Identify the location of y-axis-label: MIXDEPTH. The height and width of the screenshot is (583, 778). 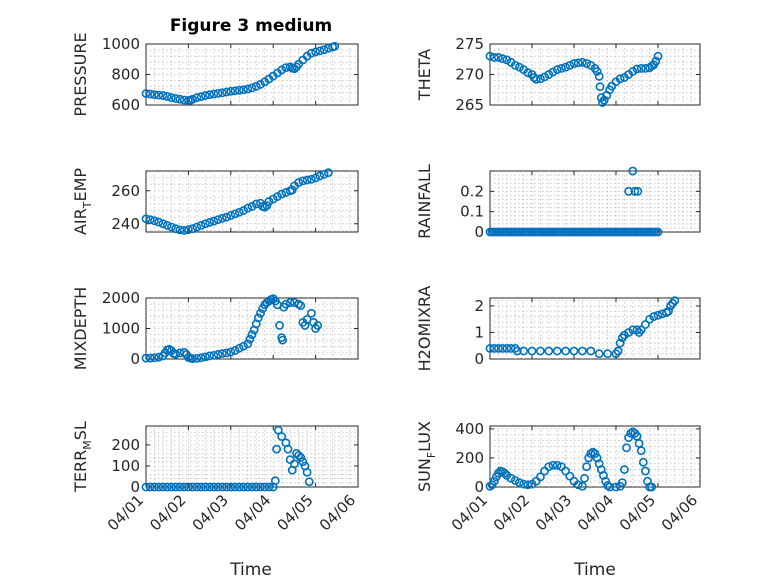
(80, 328).